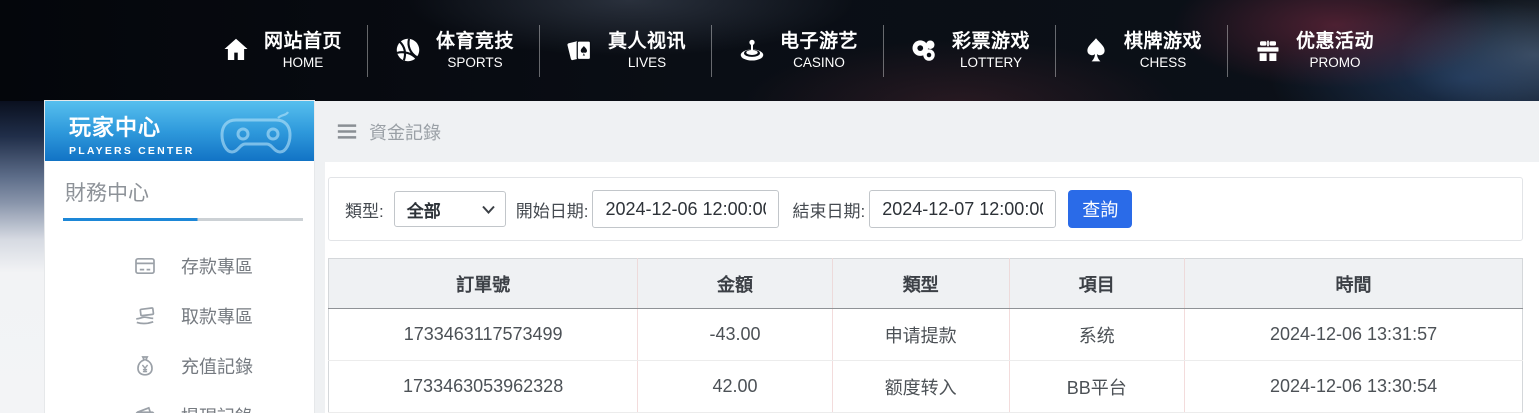  What do you see at coordinates (483, 283) in the screenshot?
I see `column-header: 訂單號` at bounding box center [483, 283].